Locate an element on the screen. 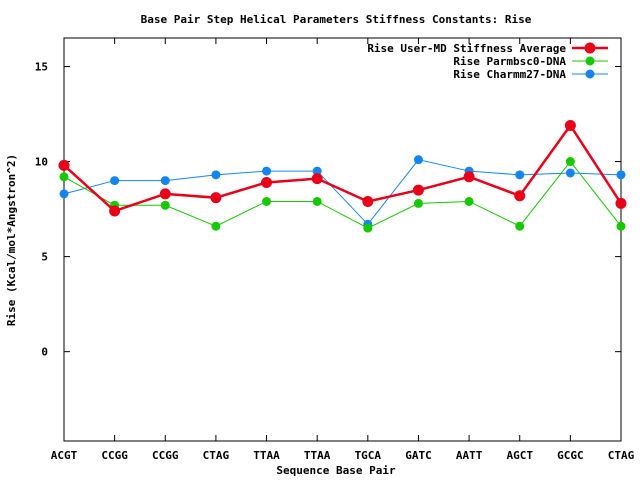  y-tick-label: 0 is located at coordinates (44, 352).